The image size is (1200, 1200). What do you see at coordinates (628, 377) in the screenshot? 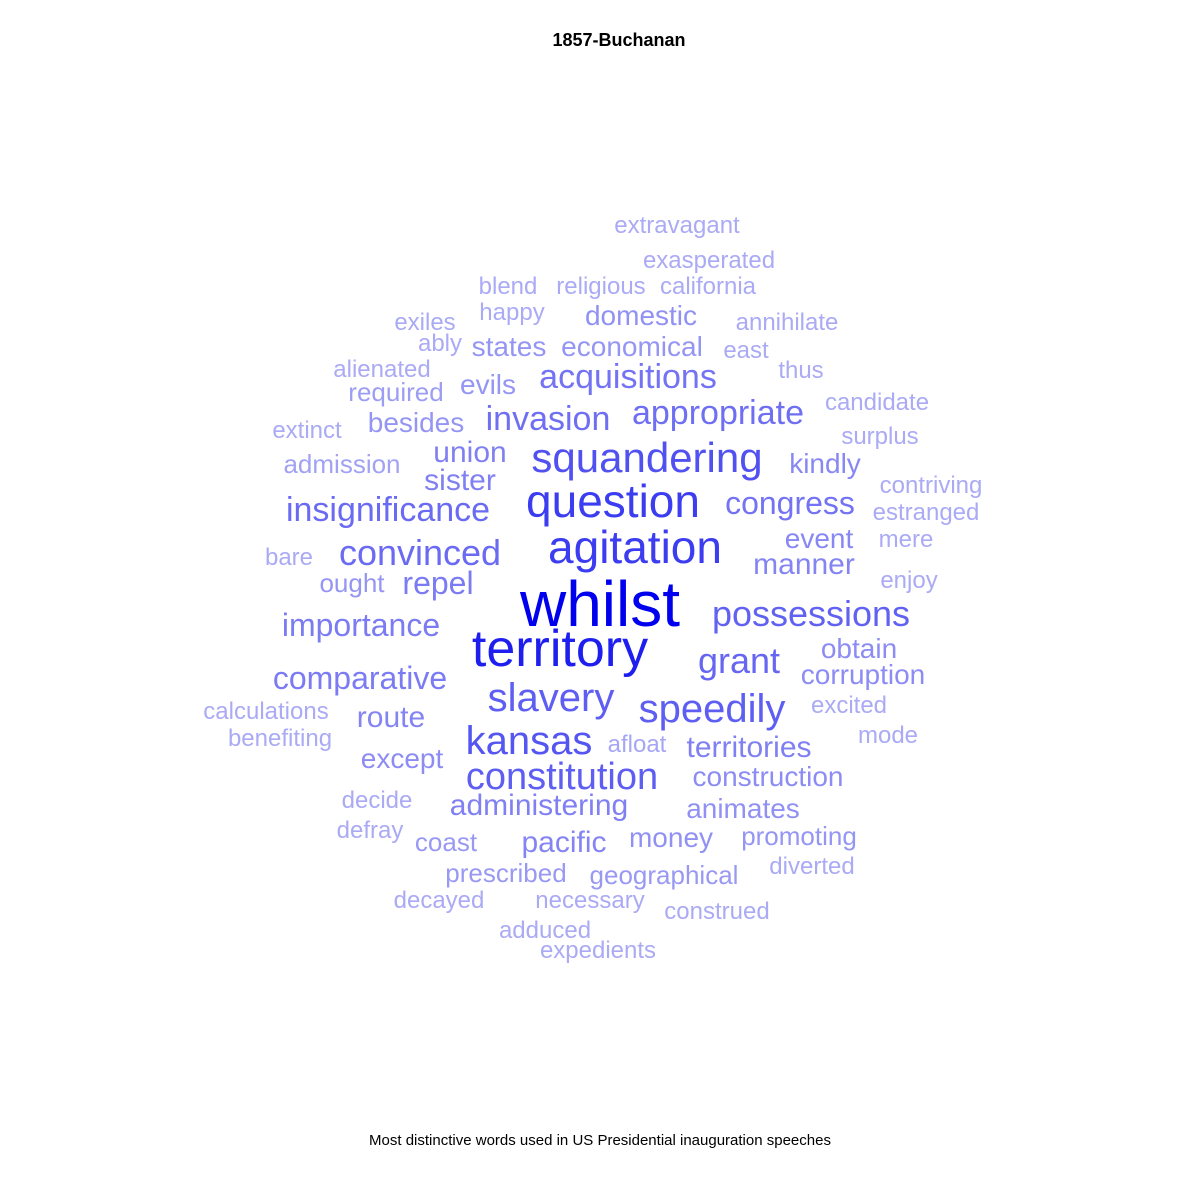
I see `word-acquisitions: acquisitions` at bounding box center [628, 377].